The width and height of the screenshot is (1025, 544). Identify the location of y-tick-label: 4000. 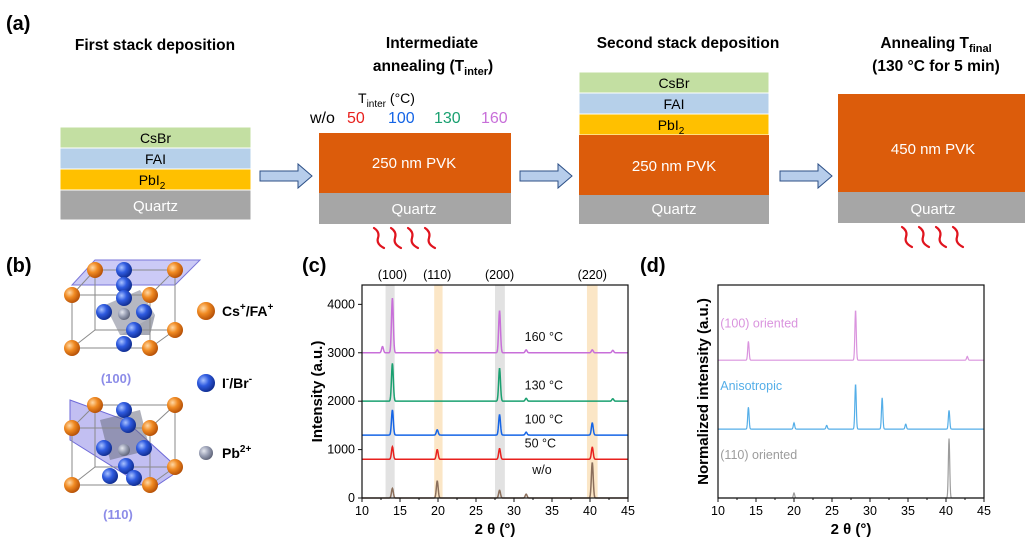
(341, 304).